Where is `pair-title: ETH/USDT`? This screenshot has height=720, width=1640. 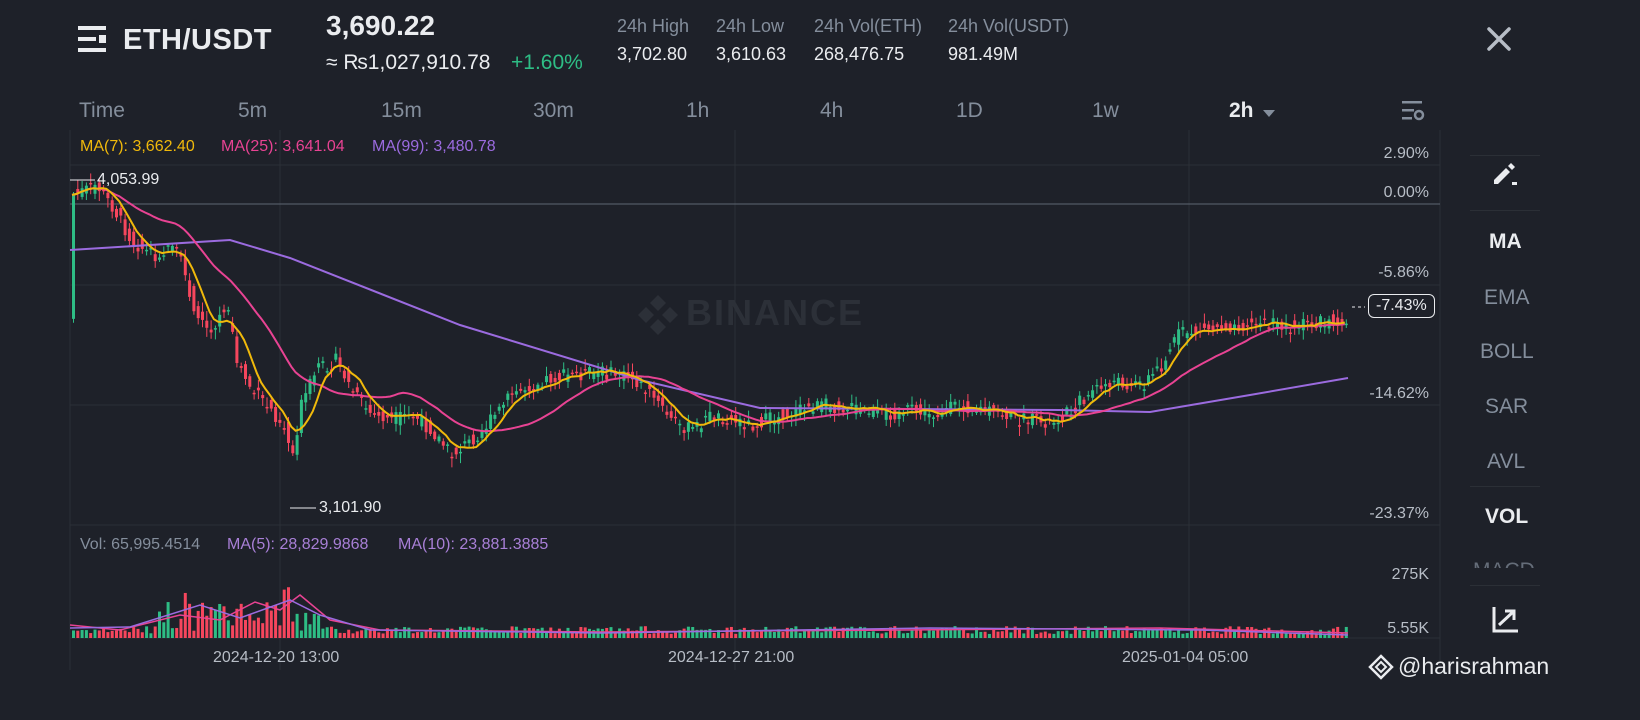
pair-title: ETH/USDT is located at coordinates (197, 40).